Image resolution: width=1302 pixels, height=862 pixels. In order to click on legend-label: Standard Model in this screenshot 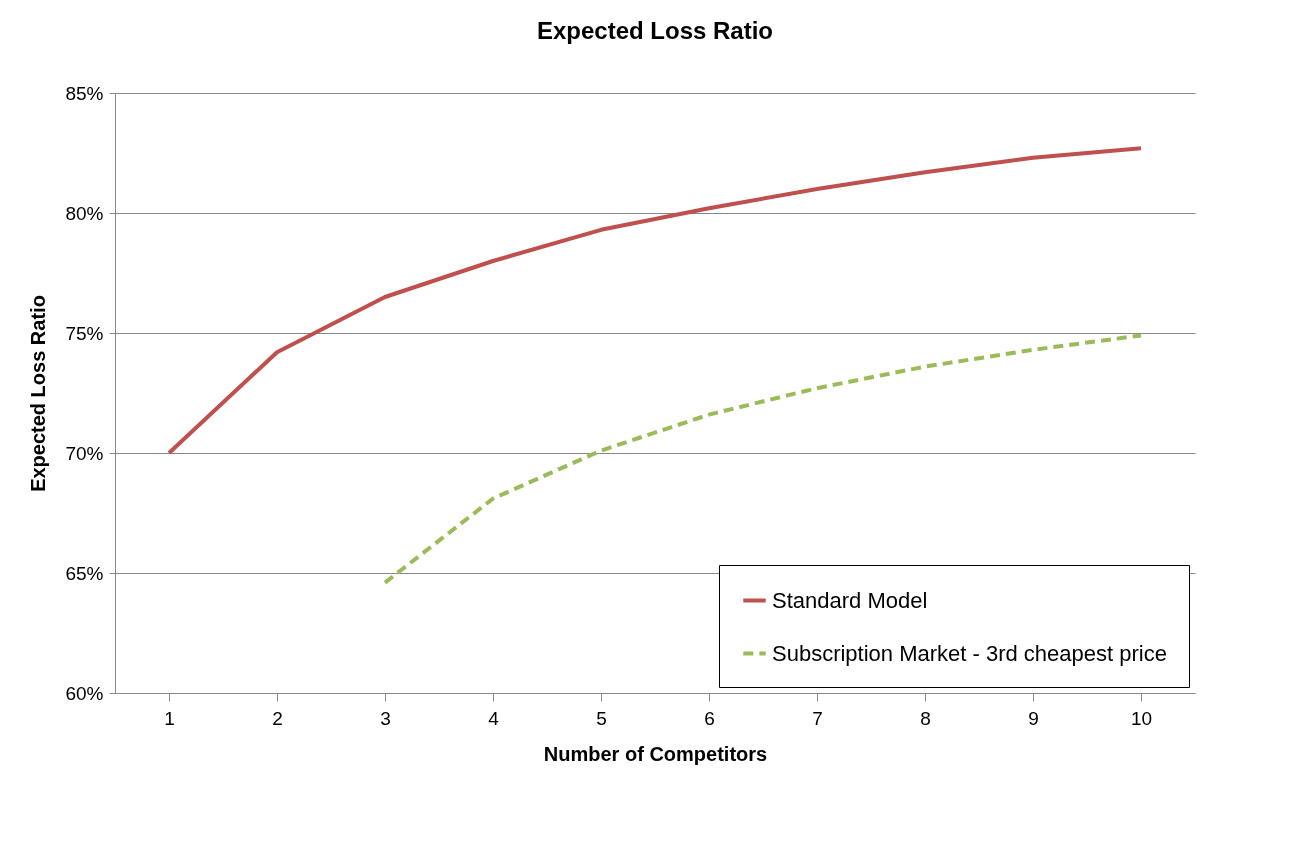, I will do `click(850, 600)`.